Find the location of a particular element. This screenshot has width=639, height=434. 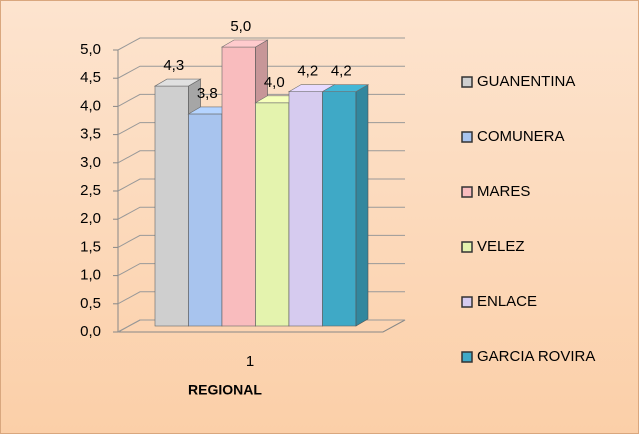

y-tick-label: 3,0 is located at coordinates (90, 162).